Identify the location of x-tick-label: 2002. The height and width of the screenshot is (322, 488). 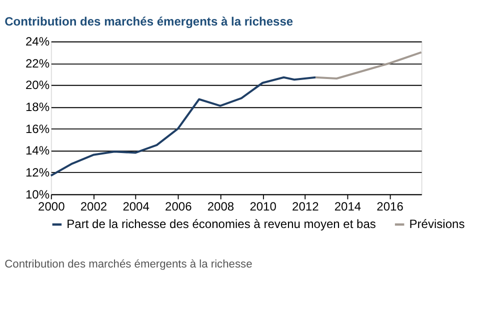
(94, 206).